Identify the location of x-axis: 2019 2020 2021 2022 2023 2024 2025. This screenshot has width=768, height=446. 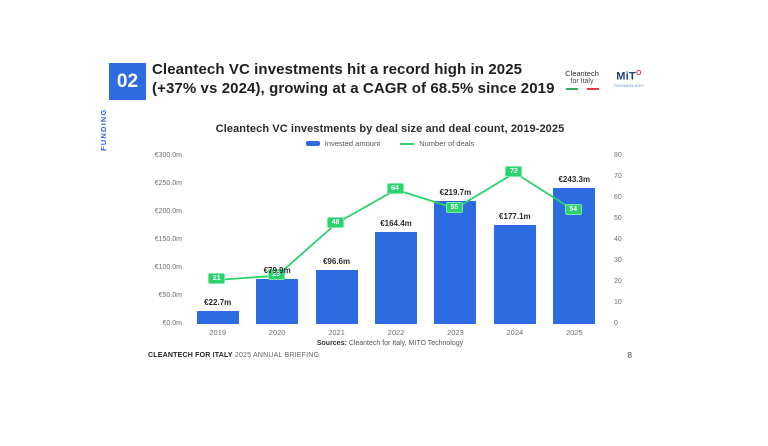
(396, 334).